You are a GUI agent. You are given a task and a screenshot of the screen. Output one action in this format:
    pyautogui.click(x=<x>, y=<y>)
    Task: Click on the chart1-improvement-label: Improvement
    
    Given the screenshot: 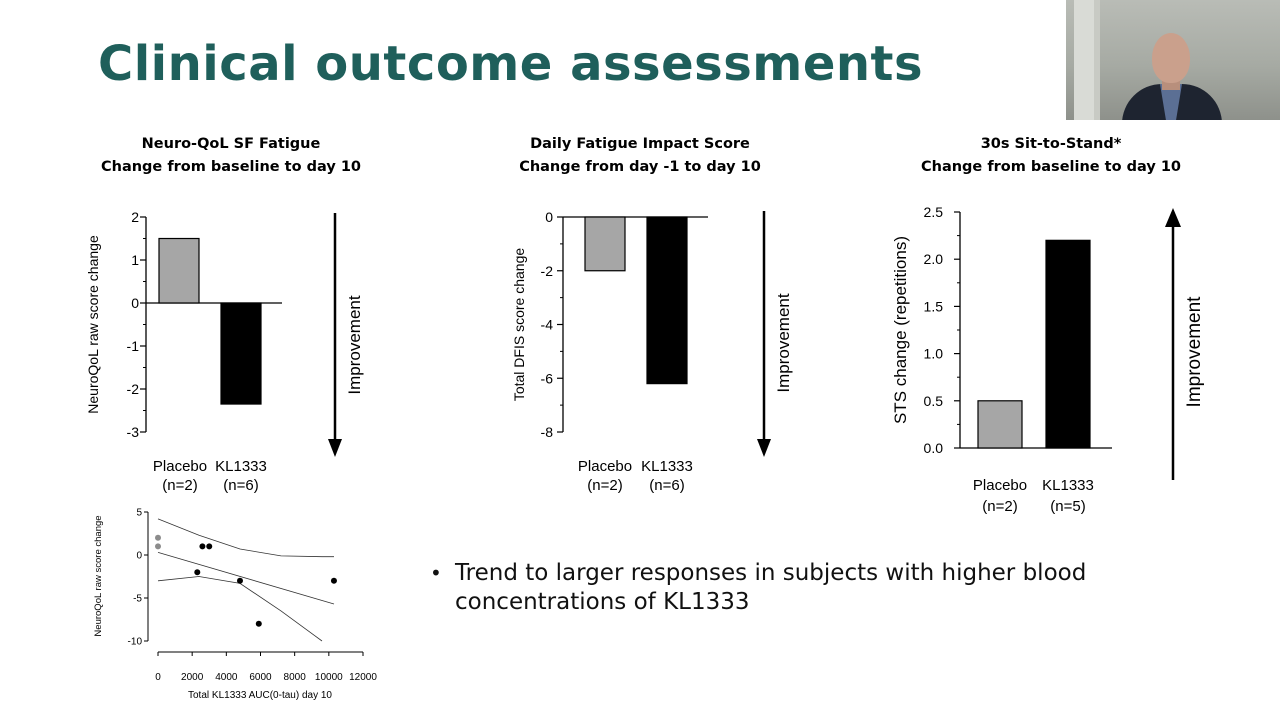 What is the action you would take?
    pyautogui.click(x=354, y=344)
    